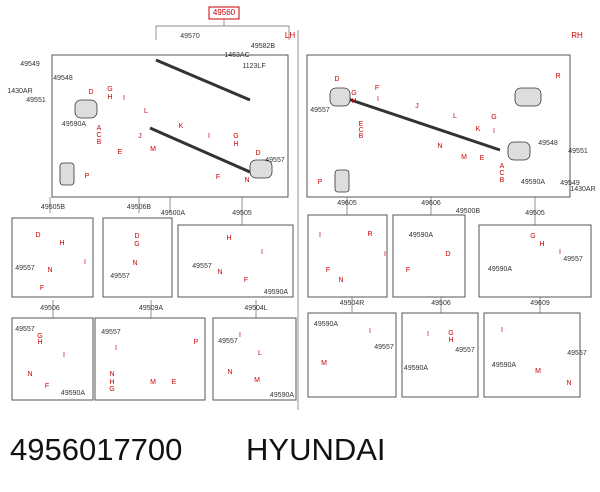 The image size is (600, 492). Describe the element at coordinates (347, 203) in the screenshot. I see `part-label: 49605` at that location.